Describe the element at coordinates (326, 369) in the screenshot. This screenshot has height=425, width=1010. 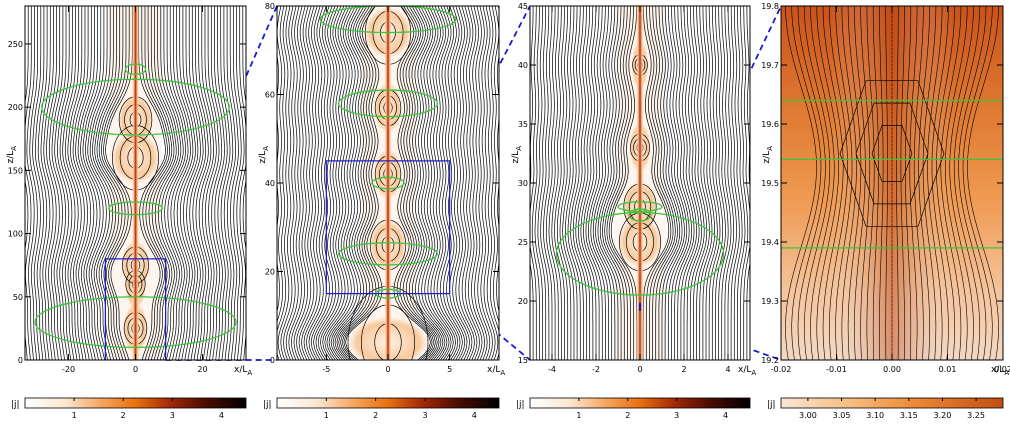
I see `x-tick-label: -5` at that location.